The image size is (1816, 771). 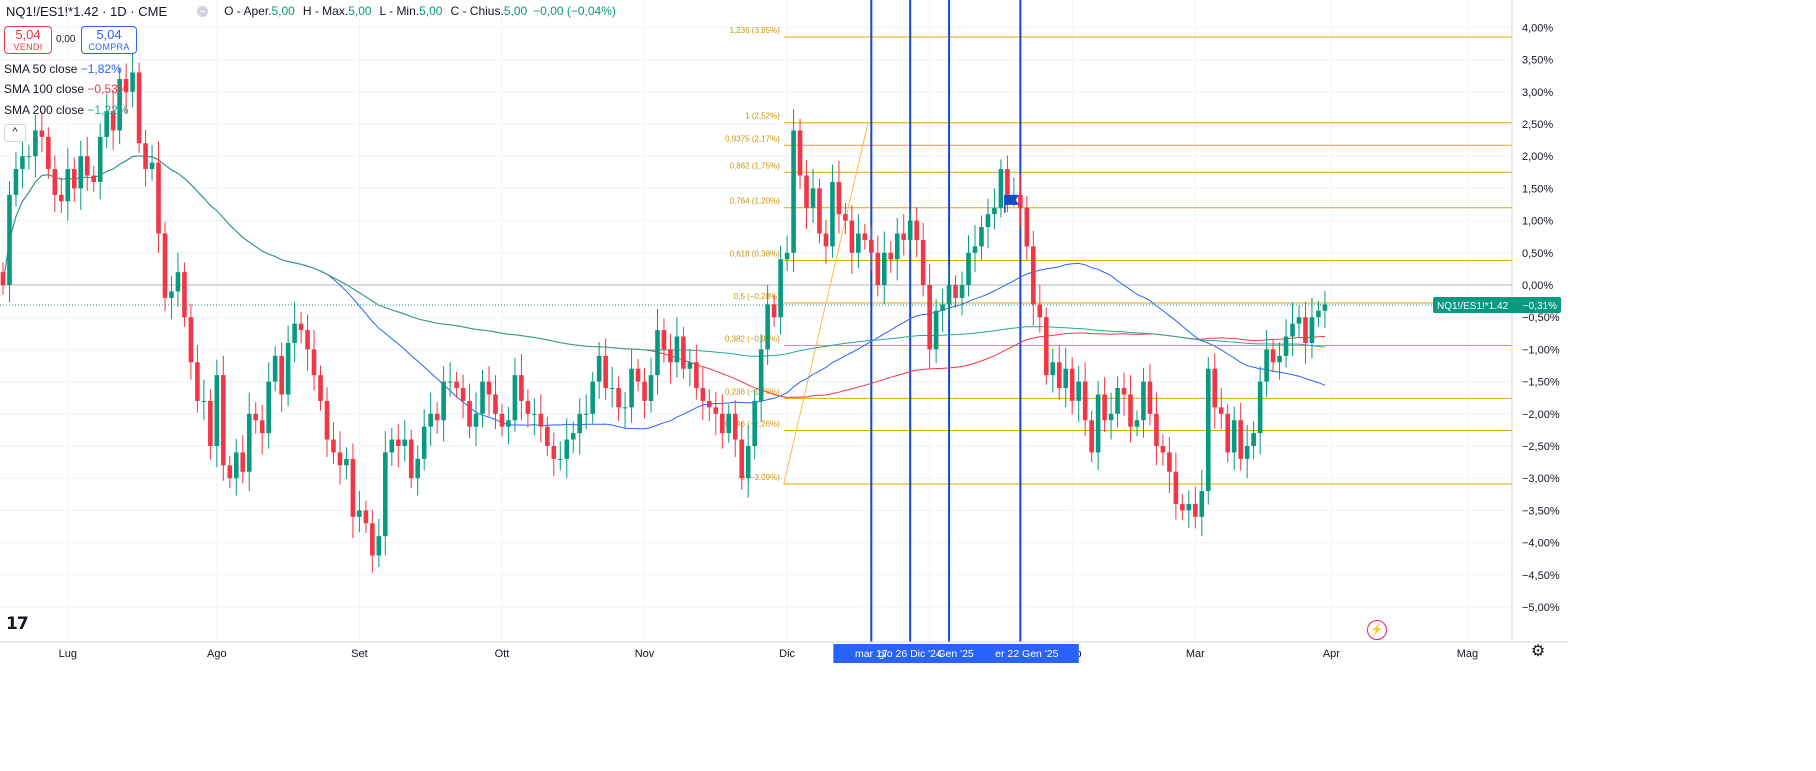 What do you see at coordinates (203, 11) in the screenshot?
I see `status-dot-icon` at bounding box center [203, 11].